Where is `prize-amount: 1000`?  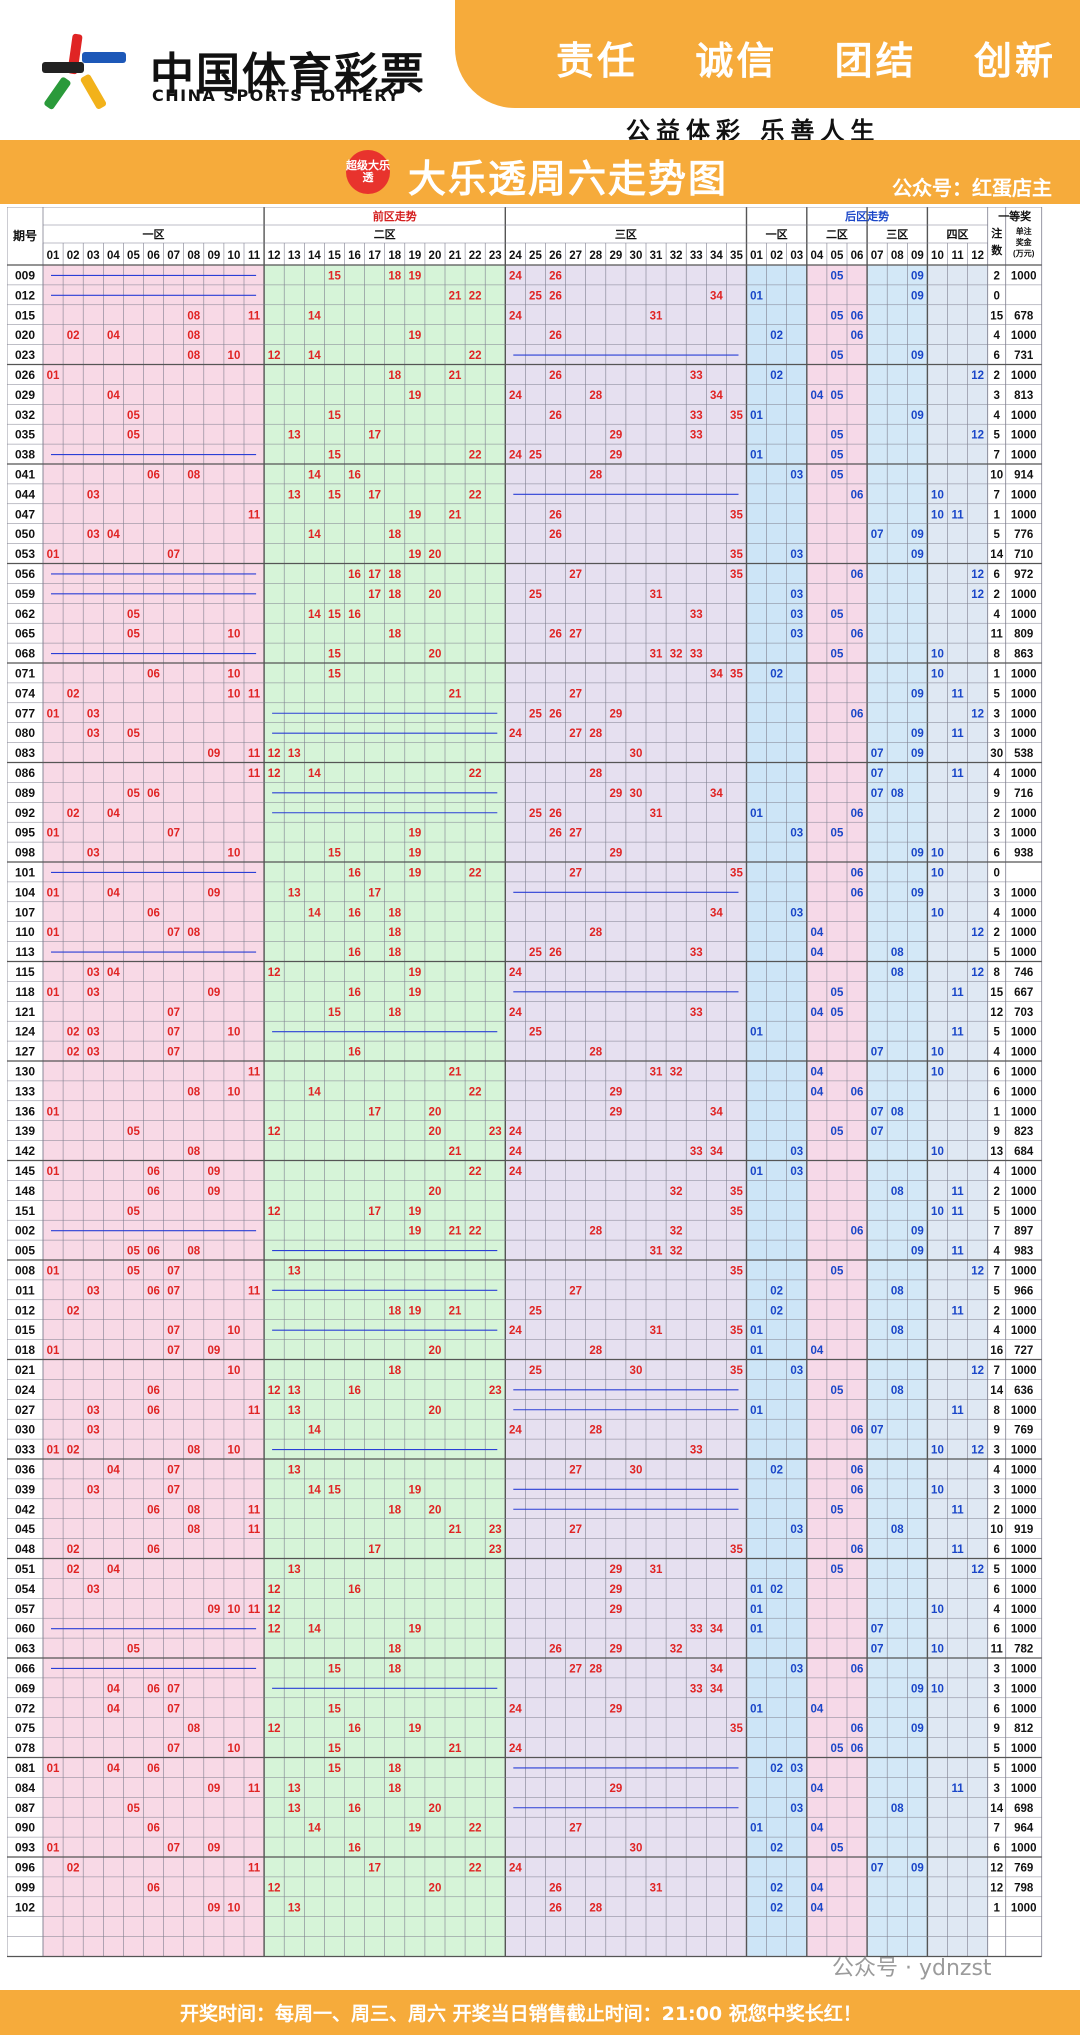
prize-amount: 1000 is located at coordinates (1024, 1570).